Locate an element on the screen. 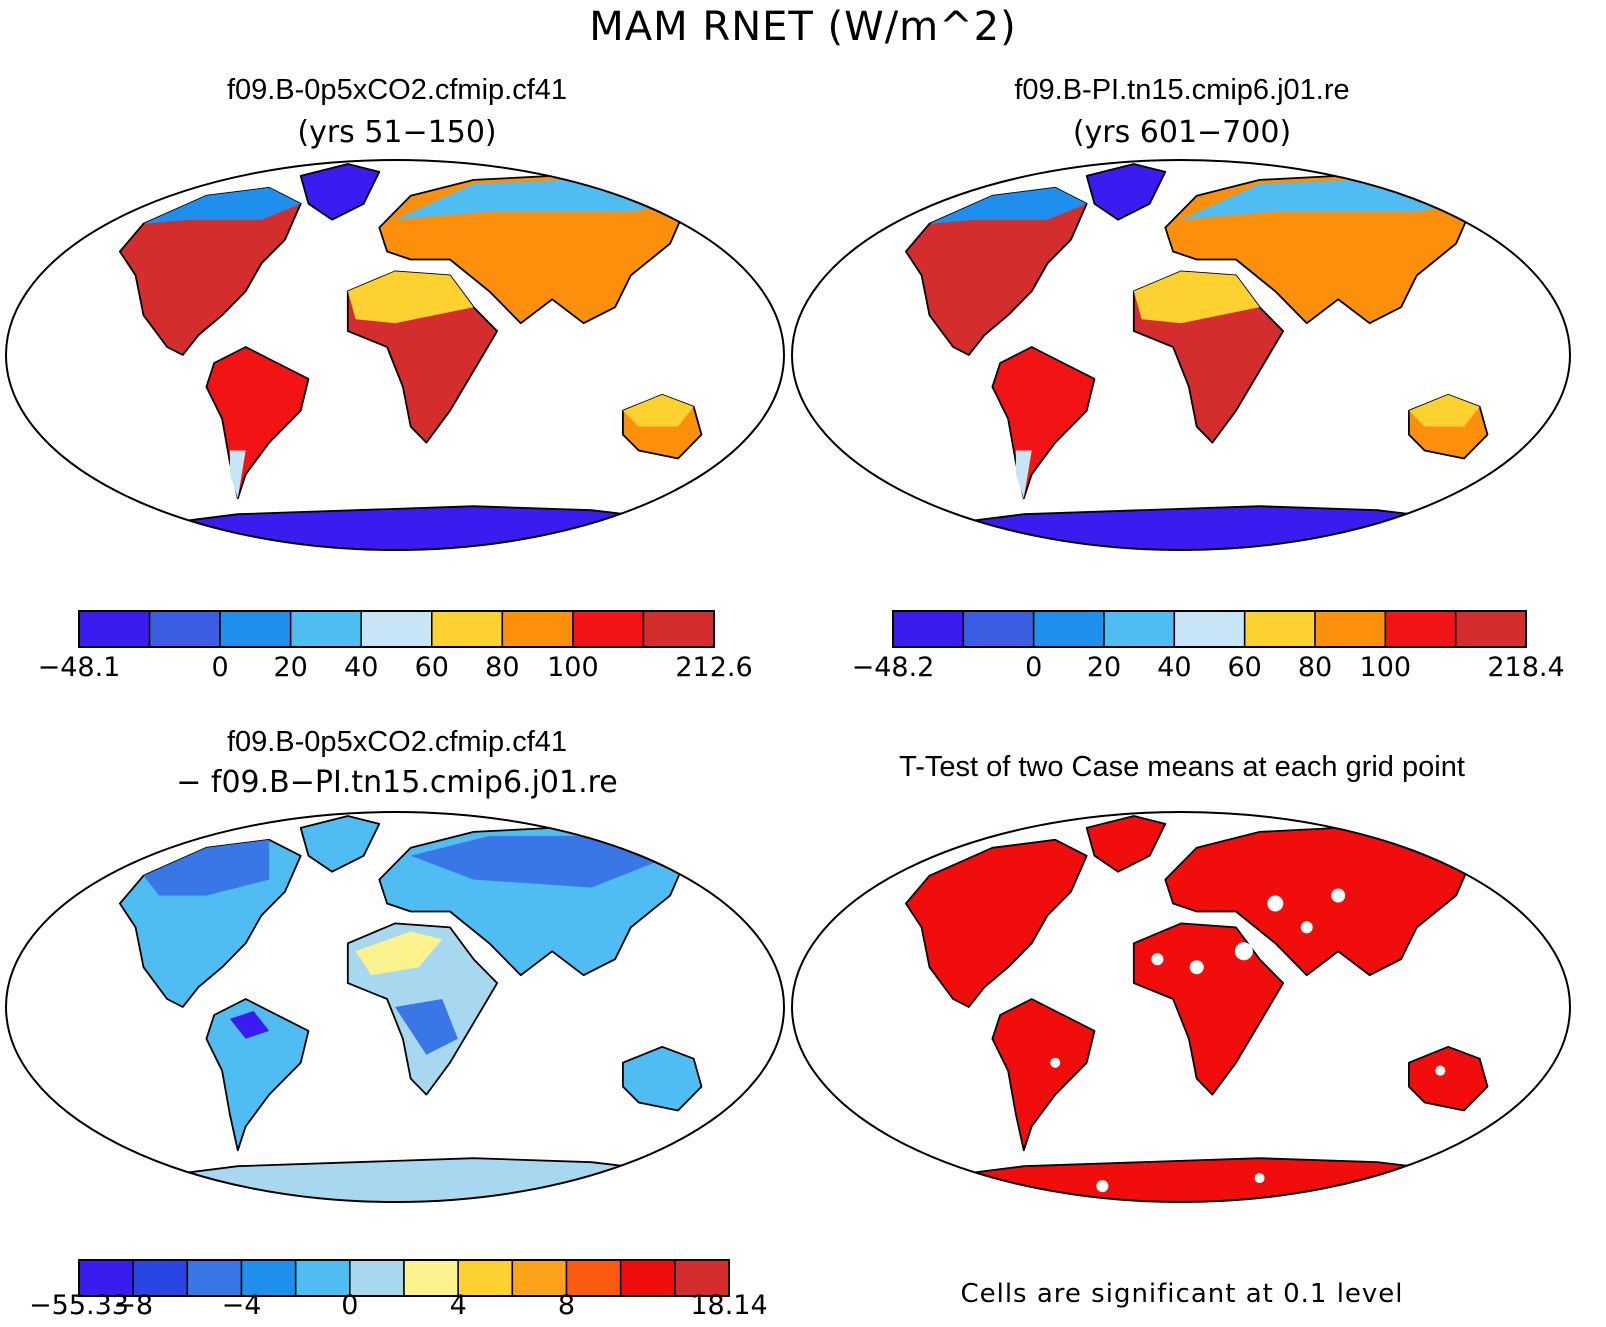  colorbar-tick-label: −4 is located at coordinates (241, 1305).